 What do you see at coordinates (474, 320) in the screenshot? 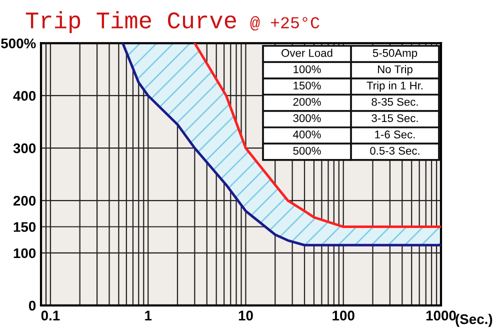
I see `x-axis-title: (Sec.)` at bounding box center [474, 320].